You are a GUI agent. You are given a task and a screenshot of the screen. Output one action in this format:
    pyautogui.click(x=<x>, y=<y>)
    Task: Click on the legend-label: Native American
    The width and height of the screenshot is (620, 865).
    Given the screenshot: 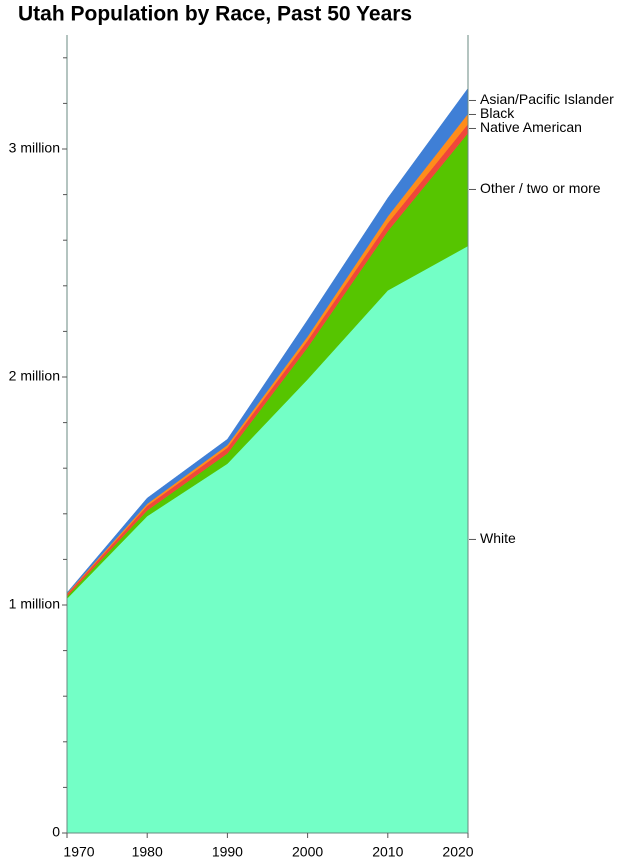 What is the action you would take?
    pyautogui.click(x=531, y=127)
    